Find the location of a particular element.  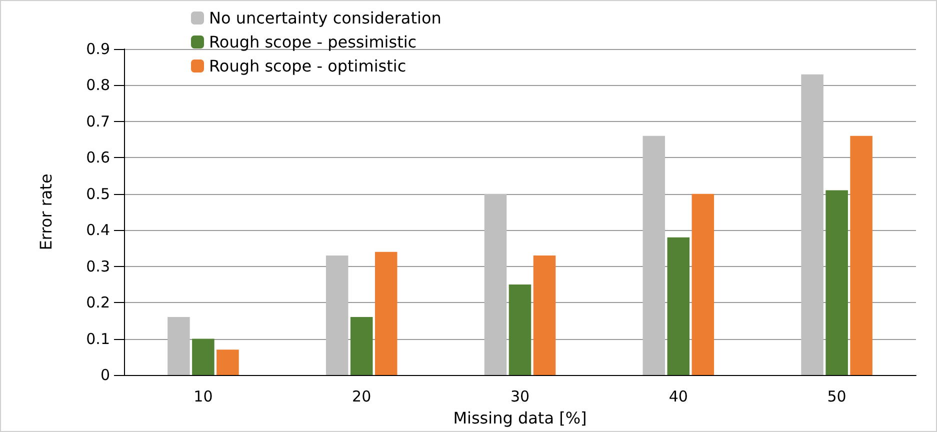

y-tick-label: 0.9 is located at coordinates (98, 49).